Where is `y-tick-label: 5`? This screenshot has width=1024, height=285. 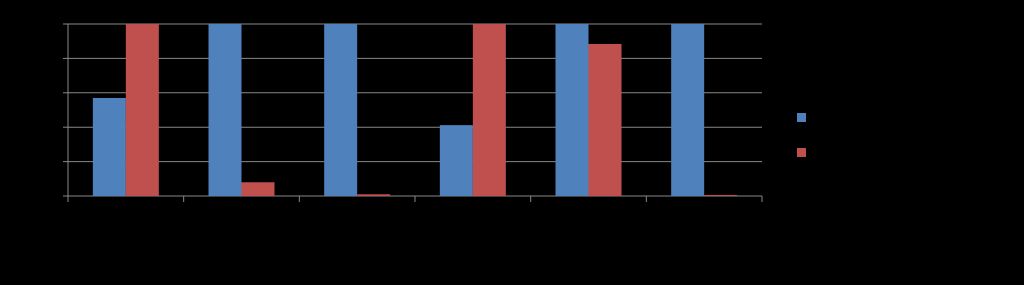
y-tick-label: 5 is located at coordinates (55, 24).